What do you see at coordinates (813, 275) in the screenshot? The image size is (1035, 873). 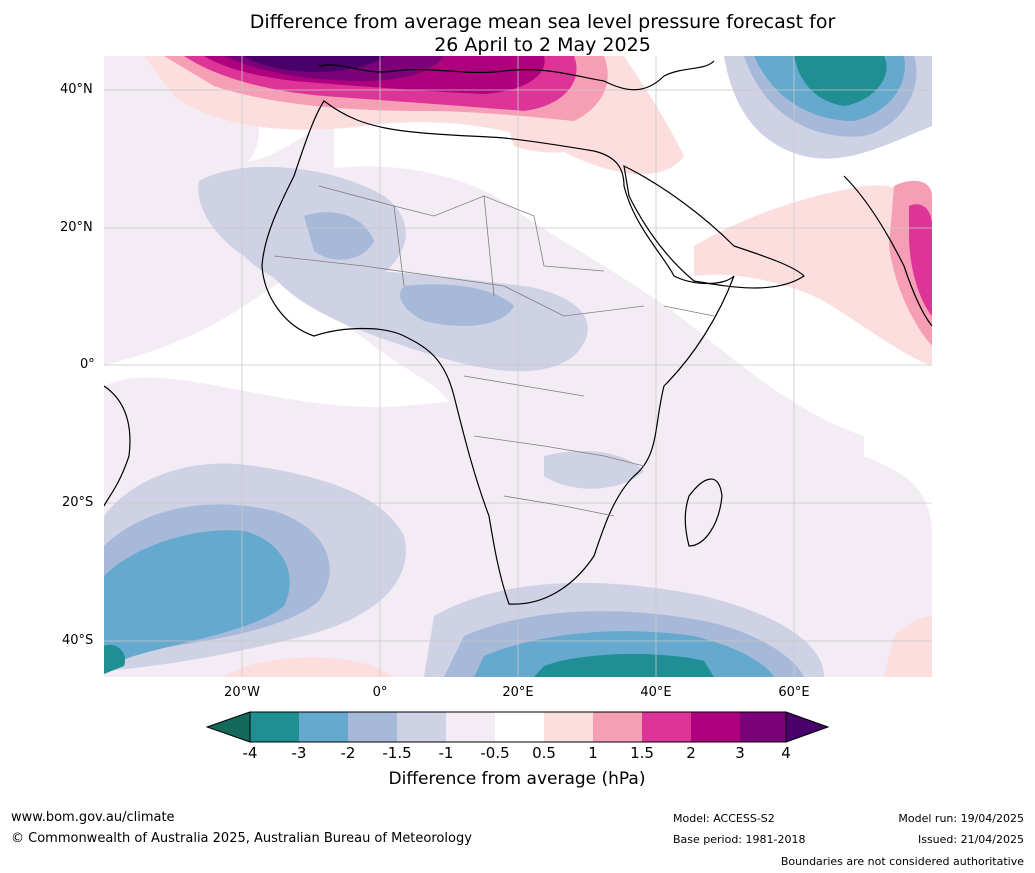 I see `fill-pos05-arabia` at bounding box center [813, 275].